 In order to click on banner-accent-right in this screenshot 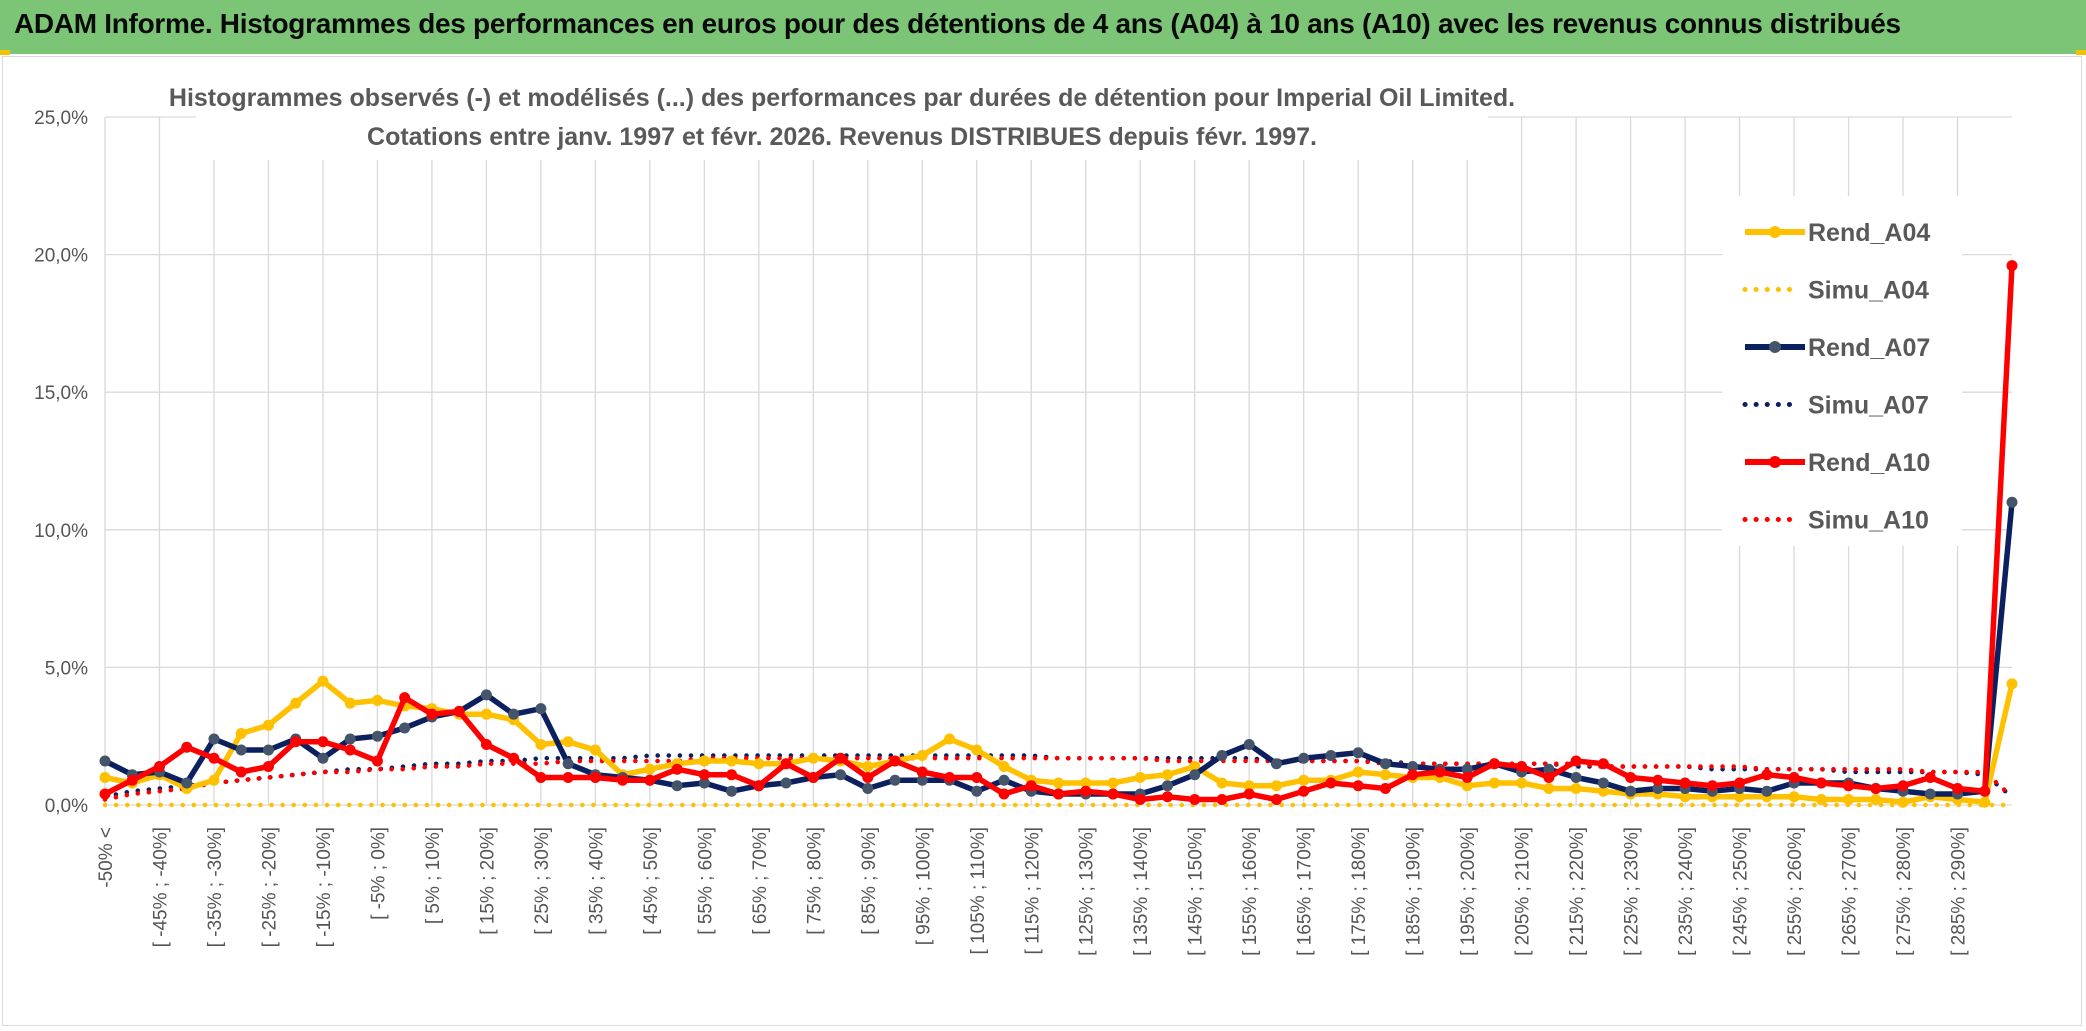, I will do `click(2081, 52)`.